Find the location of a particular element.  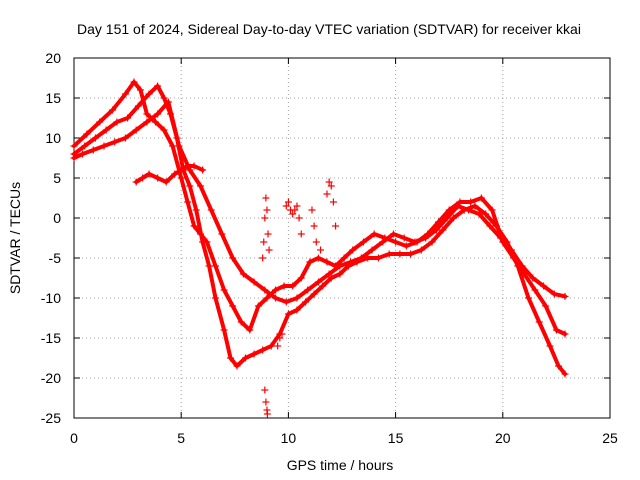

x-tick-label: 10 is located at coordinates (289, 438).